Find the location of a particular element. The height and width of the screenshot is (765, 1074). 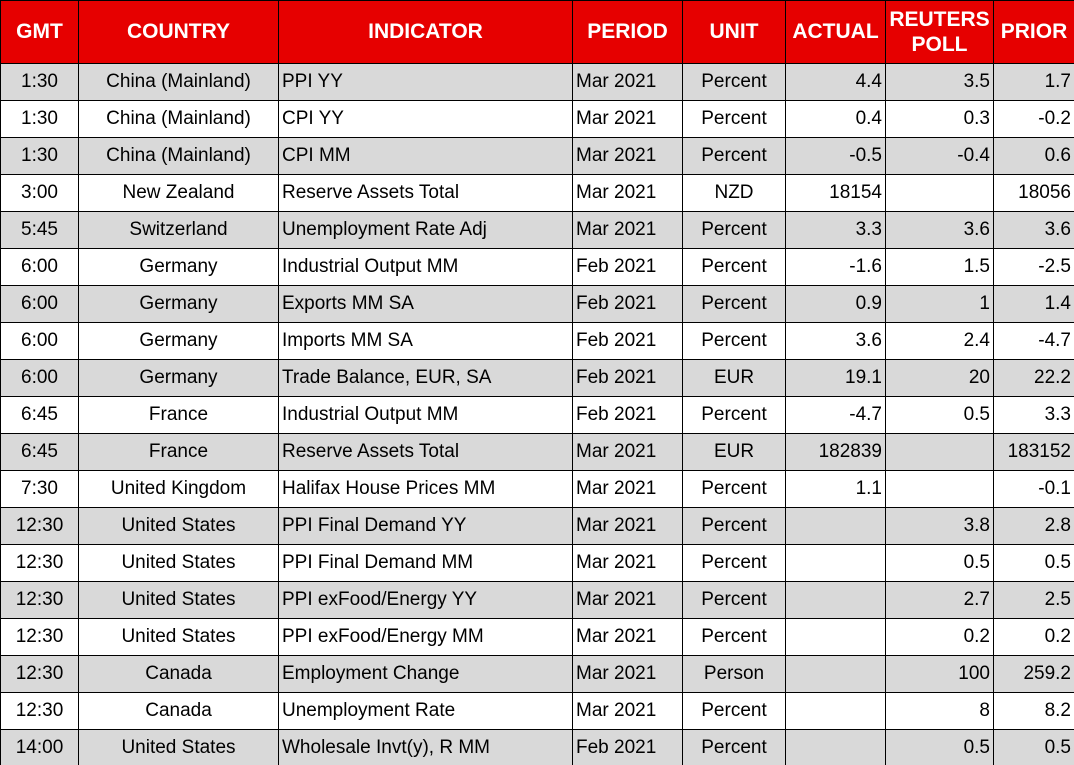

indicator-cell: Reserve Assets Total is located at coordinates (425, 193).